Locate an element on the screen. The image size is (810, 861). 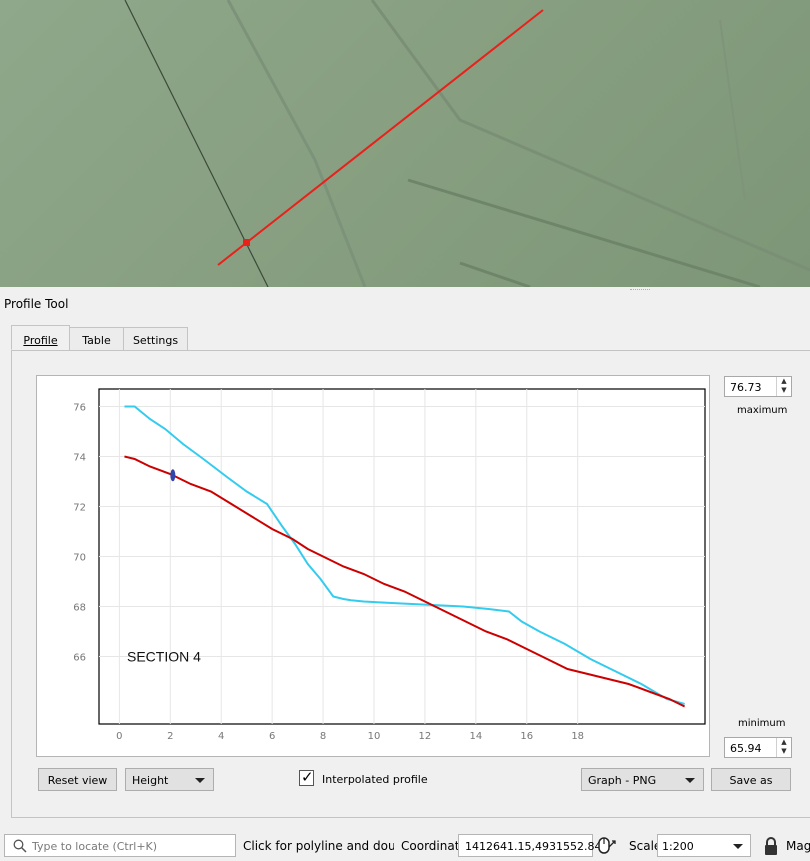
status-message: Click for polyline and double clic is located at coordinates (318, 846).